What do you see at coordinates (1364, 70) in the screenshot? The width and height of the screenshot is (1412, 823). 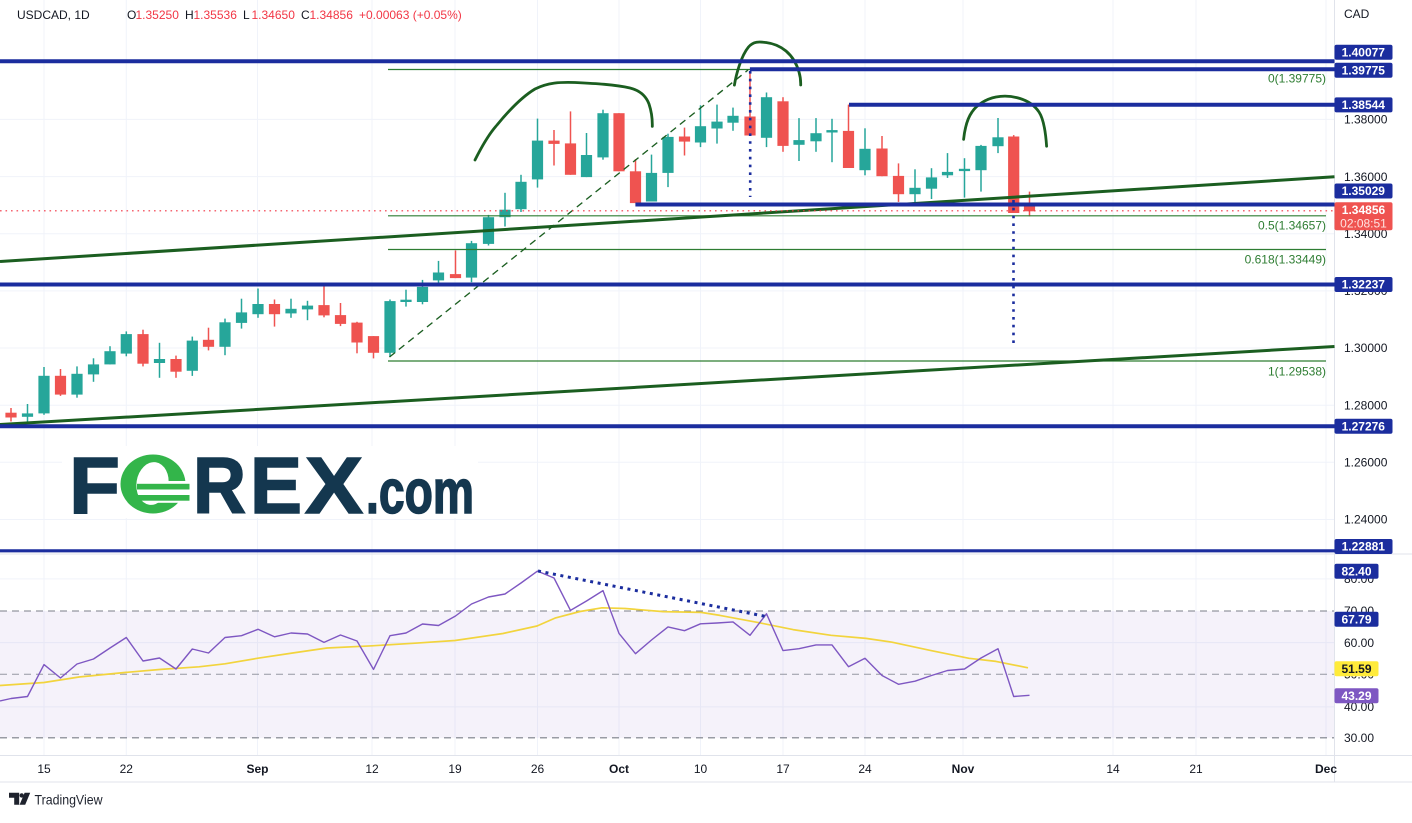 I see `svg-text: 1.39775` at bounding box center [1364, 70].